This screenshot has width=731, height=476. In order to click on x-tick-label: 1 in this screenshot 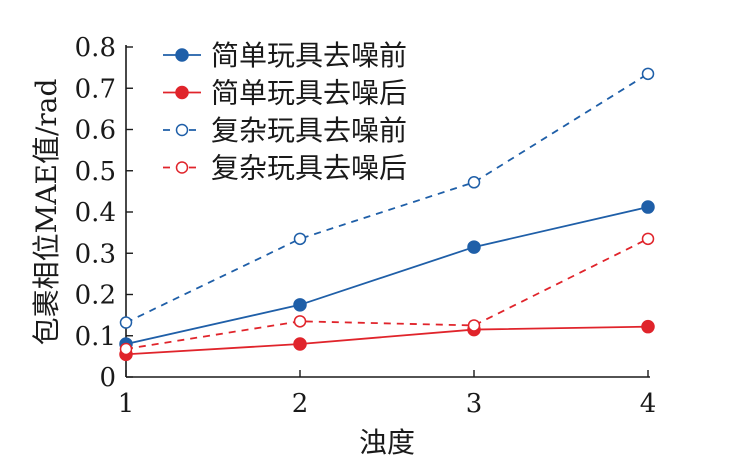, I will do `click(126, 404)`.